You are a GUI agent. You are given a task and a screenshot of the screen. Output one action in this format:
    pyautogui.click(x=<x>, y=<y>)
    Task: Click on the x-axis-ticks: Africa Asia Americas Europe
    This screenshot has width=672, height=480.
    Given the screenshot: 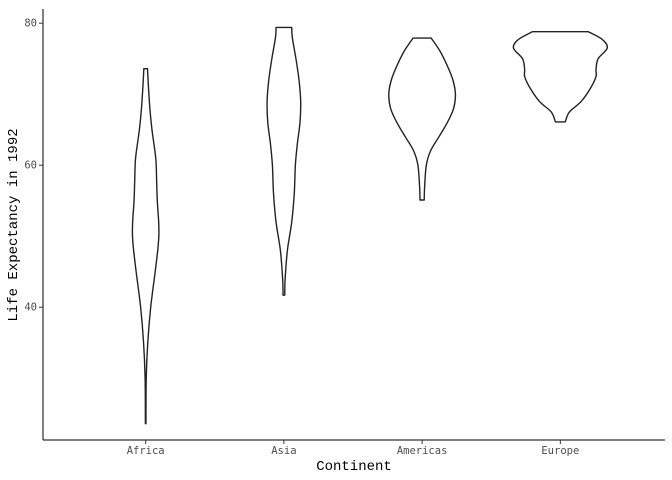 What is the action you would take?
    pyautogui.click(x=353, y=448)
    